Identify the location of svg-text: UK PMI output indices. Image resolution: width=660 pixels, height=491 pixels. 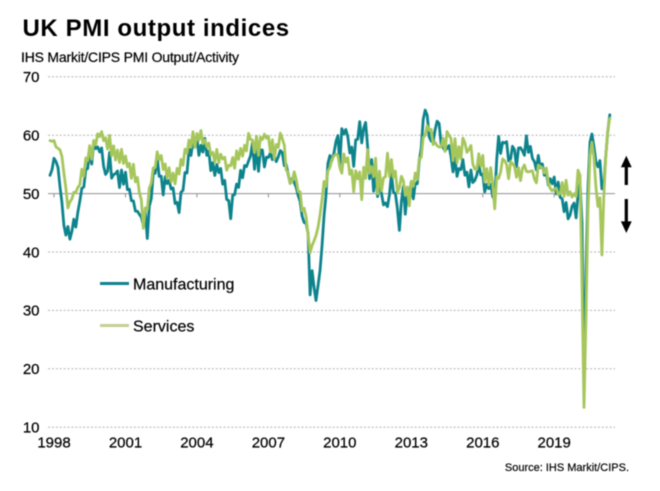
(156, 28).